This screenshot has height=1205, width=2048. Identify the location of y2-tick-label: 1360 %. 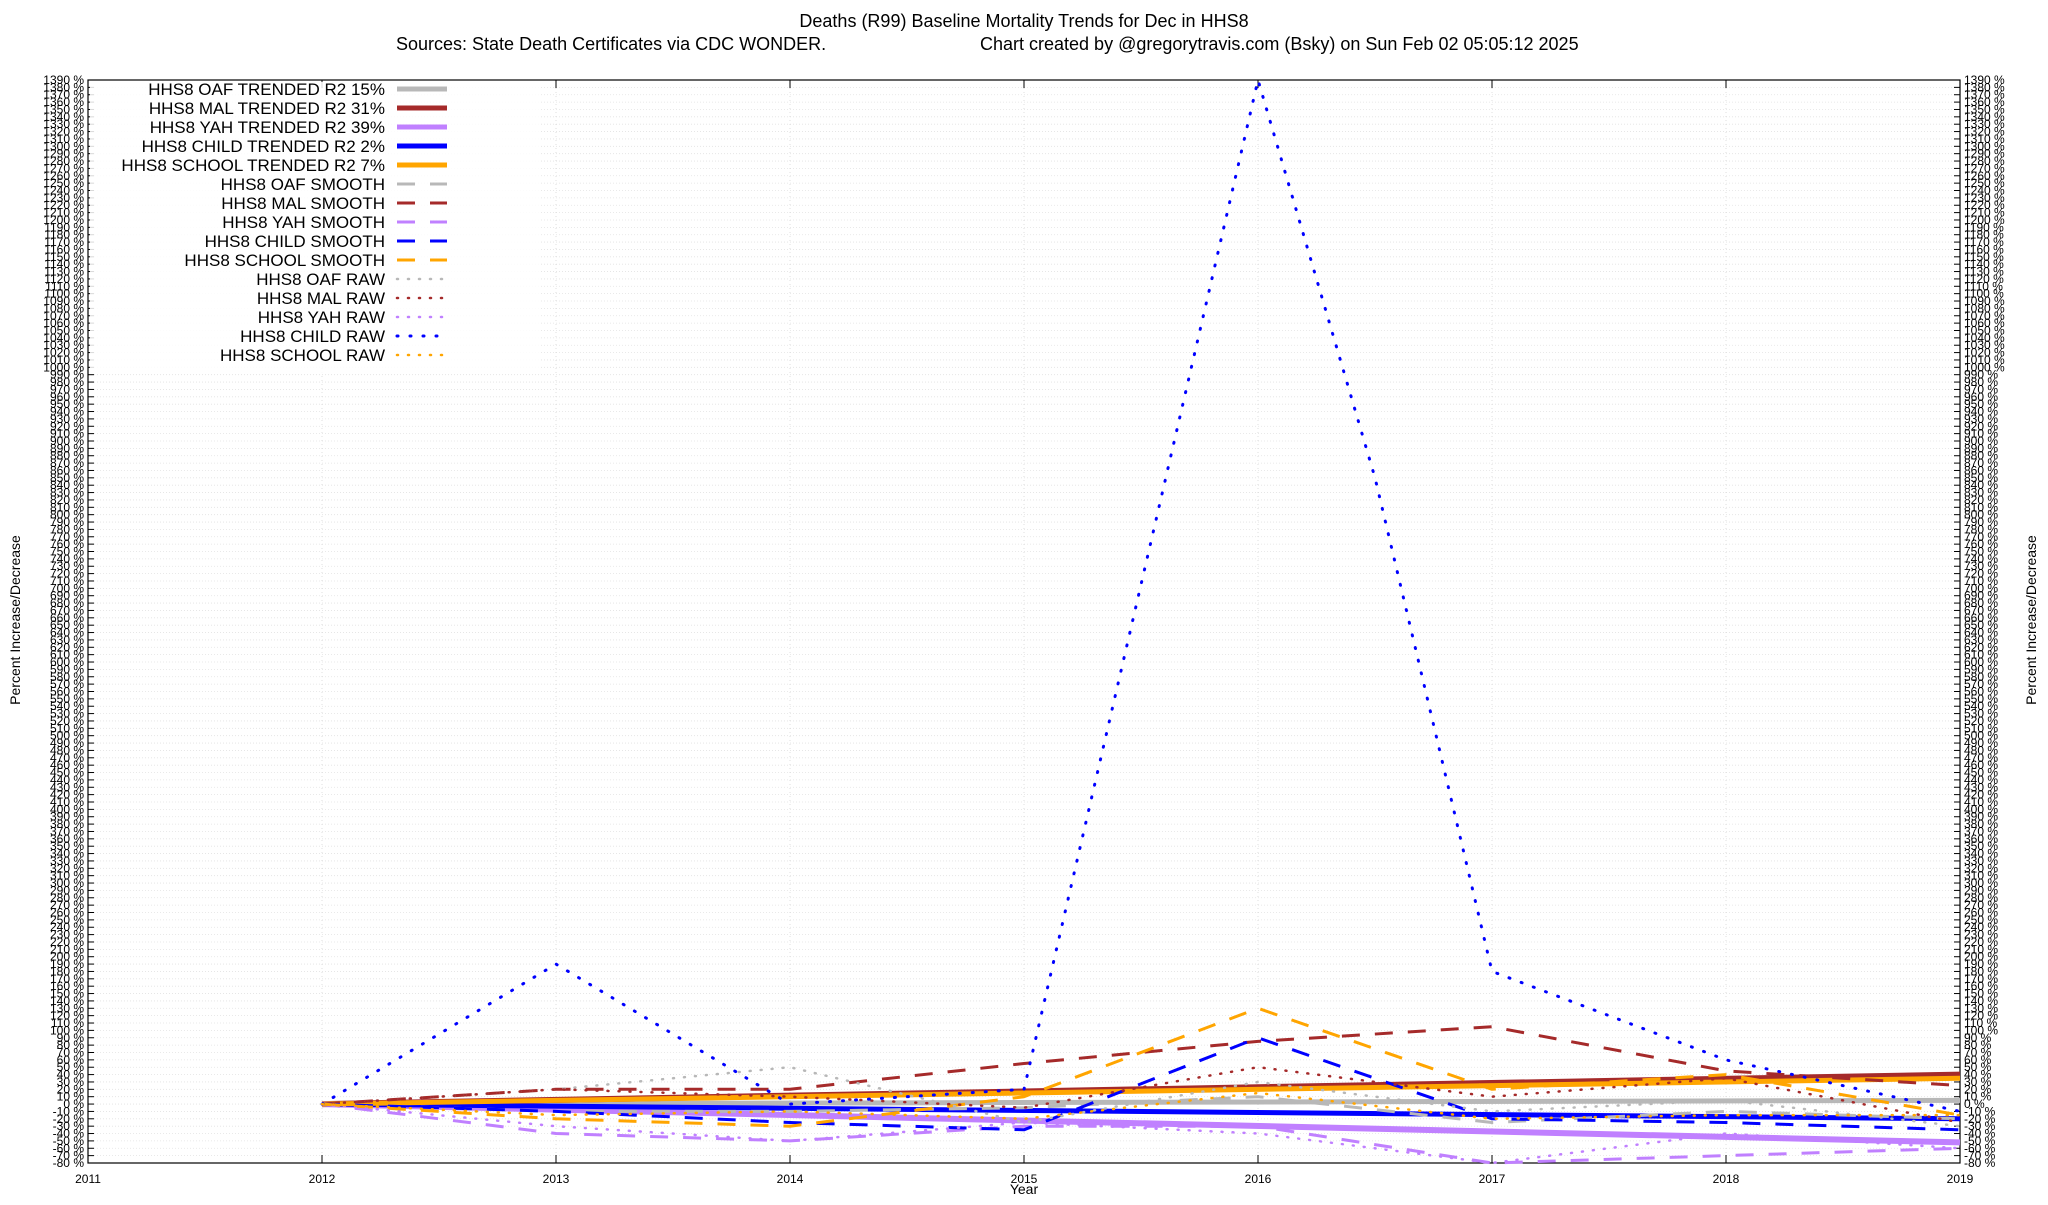
(1984, 102).